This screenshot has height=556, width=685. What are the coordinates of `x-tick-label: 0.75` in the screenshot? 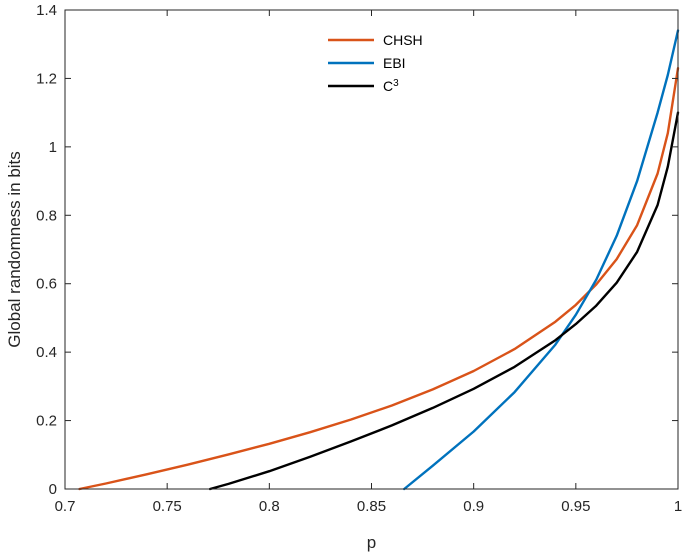 It's located at (167, 506).